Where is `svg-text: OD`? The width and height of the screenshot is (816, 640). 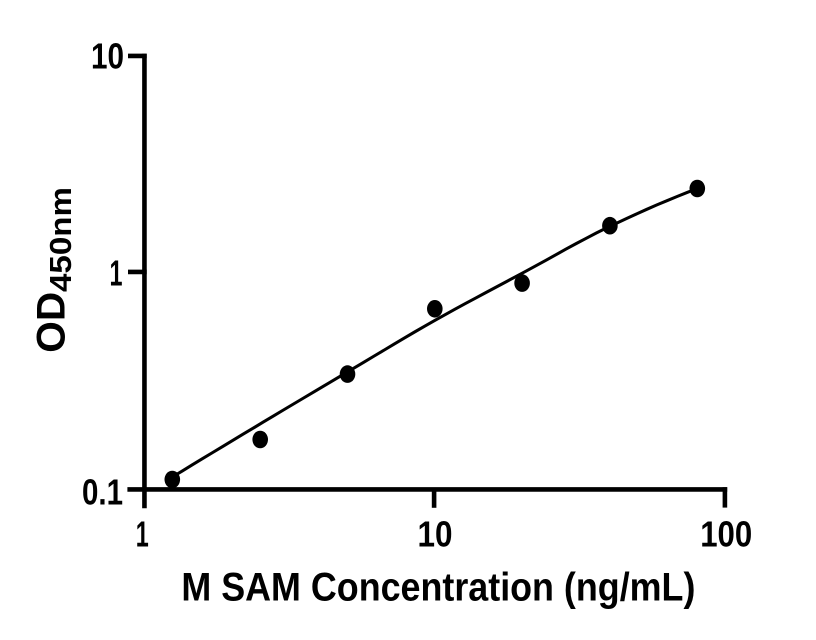 svg-text: OD is located at coordinates (52, 322).